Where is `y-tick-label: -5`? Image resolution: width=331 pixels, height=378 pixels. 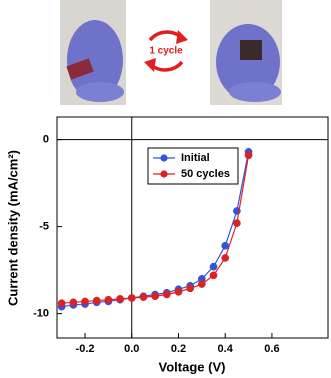 y-tick-label: -5 is located at coordinates (44, 227).